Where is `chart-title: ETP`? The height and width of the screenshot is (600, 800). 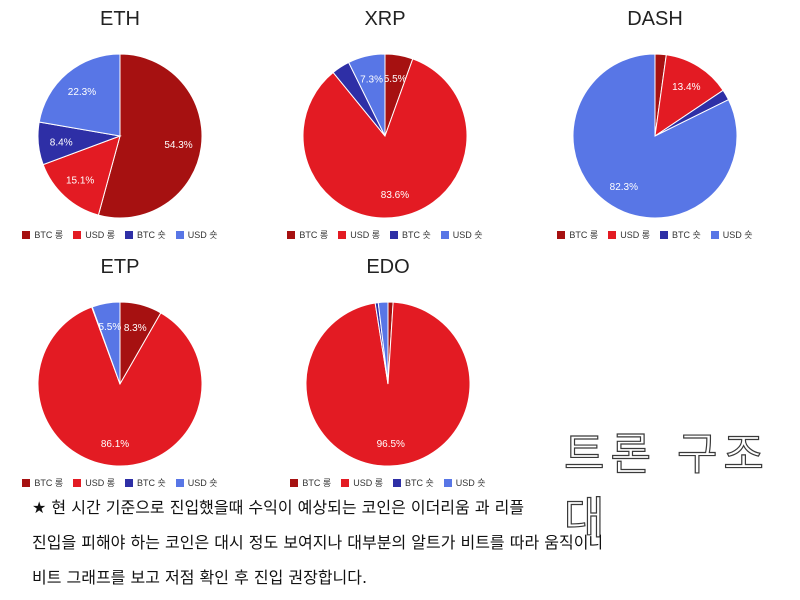 chart-title: ETP is located at coordinates (120, 267).